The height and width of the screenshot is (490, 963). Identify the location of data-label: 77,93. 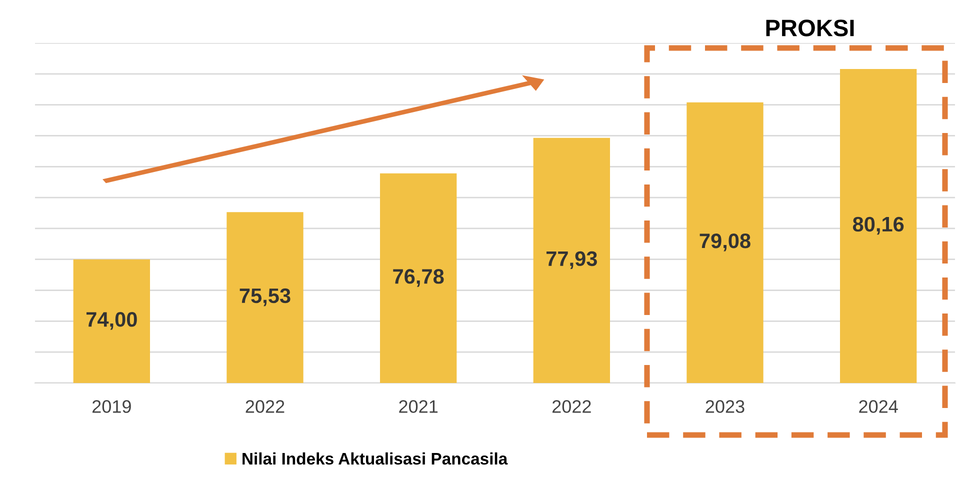
(571, 260).